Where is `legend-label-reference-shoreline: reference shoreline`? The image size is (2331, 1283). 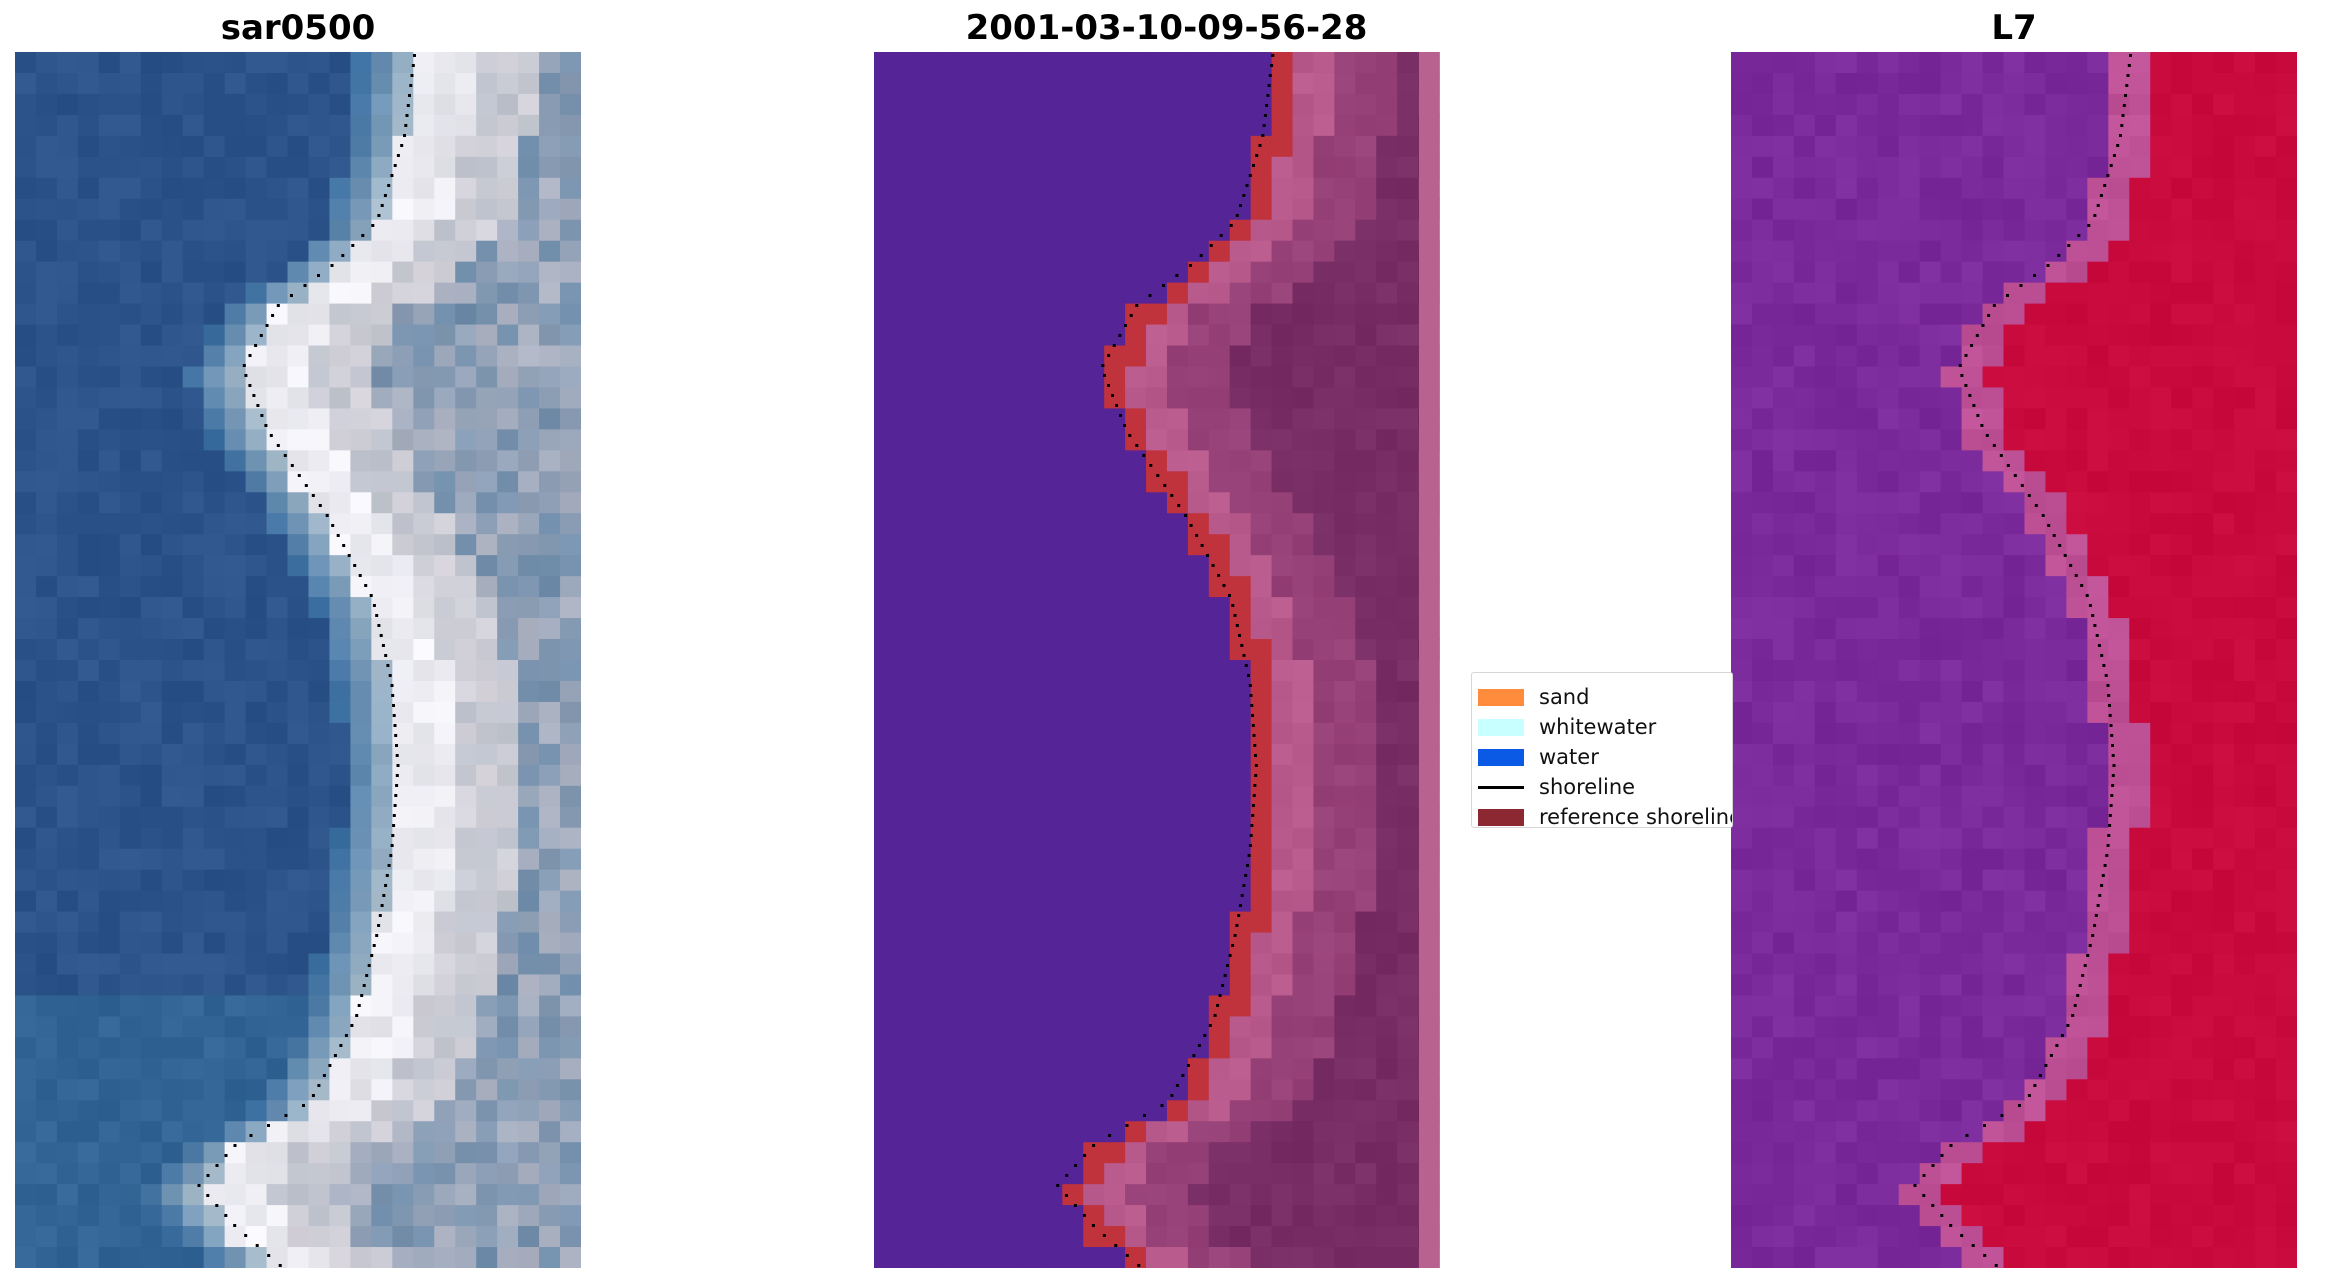 legend-label-reference-shoreline: reference shoreline is located at coordinates (1636, 816).